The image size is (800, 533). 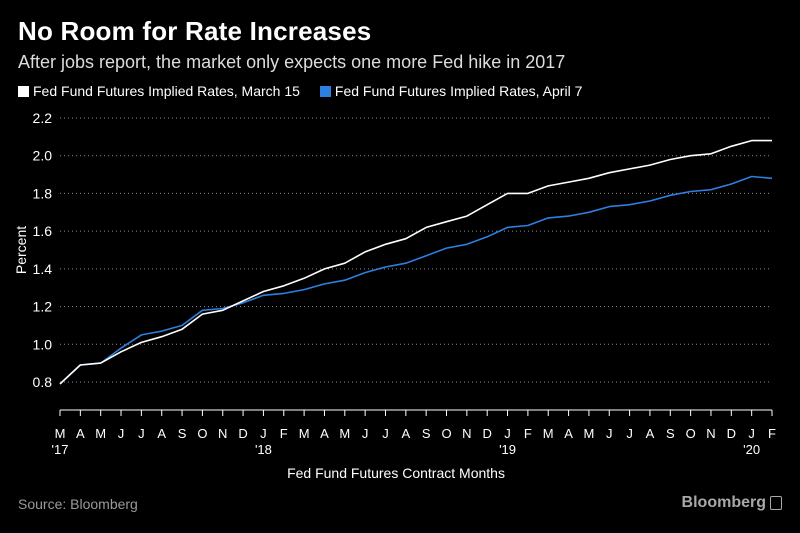 I want to click on x-year-label: '19, so click(x=507, y=449).